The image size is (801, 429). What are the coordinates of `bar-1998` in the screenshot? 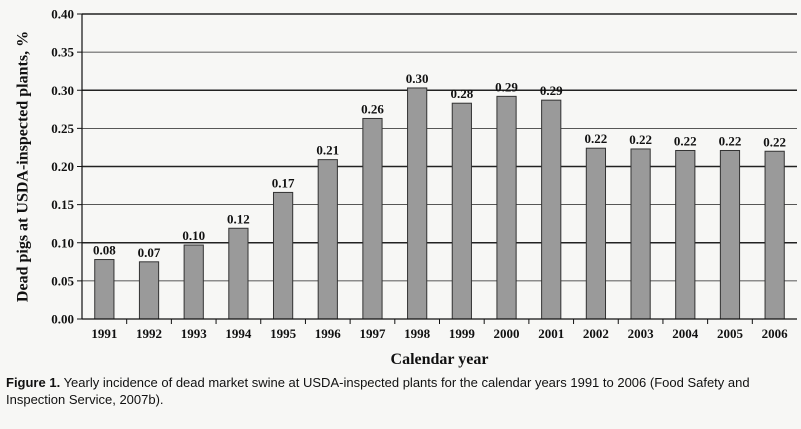 It's located at (417, 203).